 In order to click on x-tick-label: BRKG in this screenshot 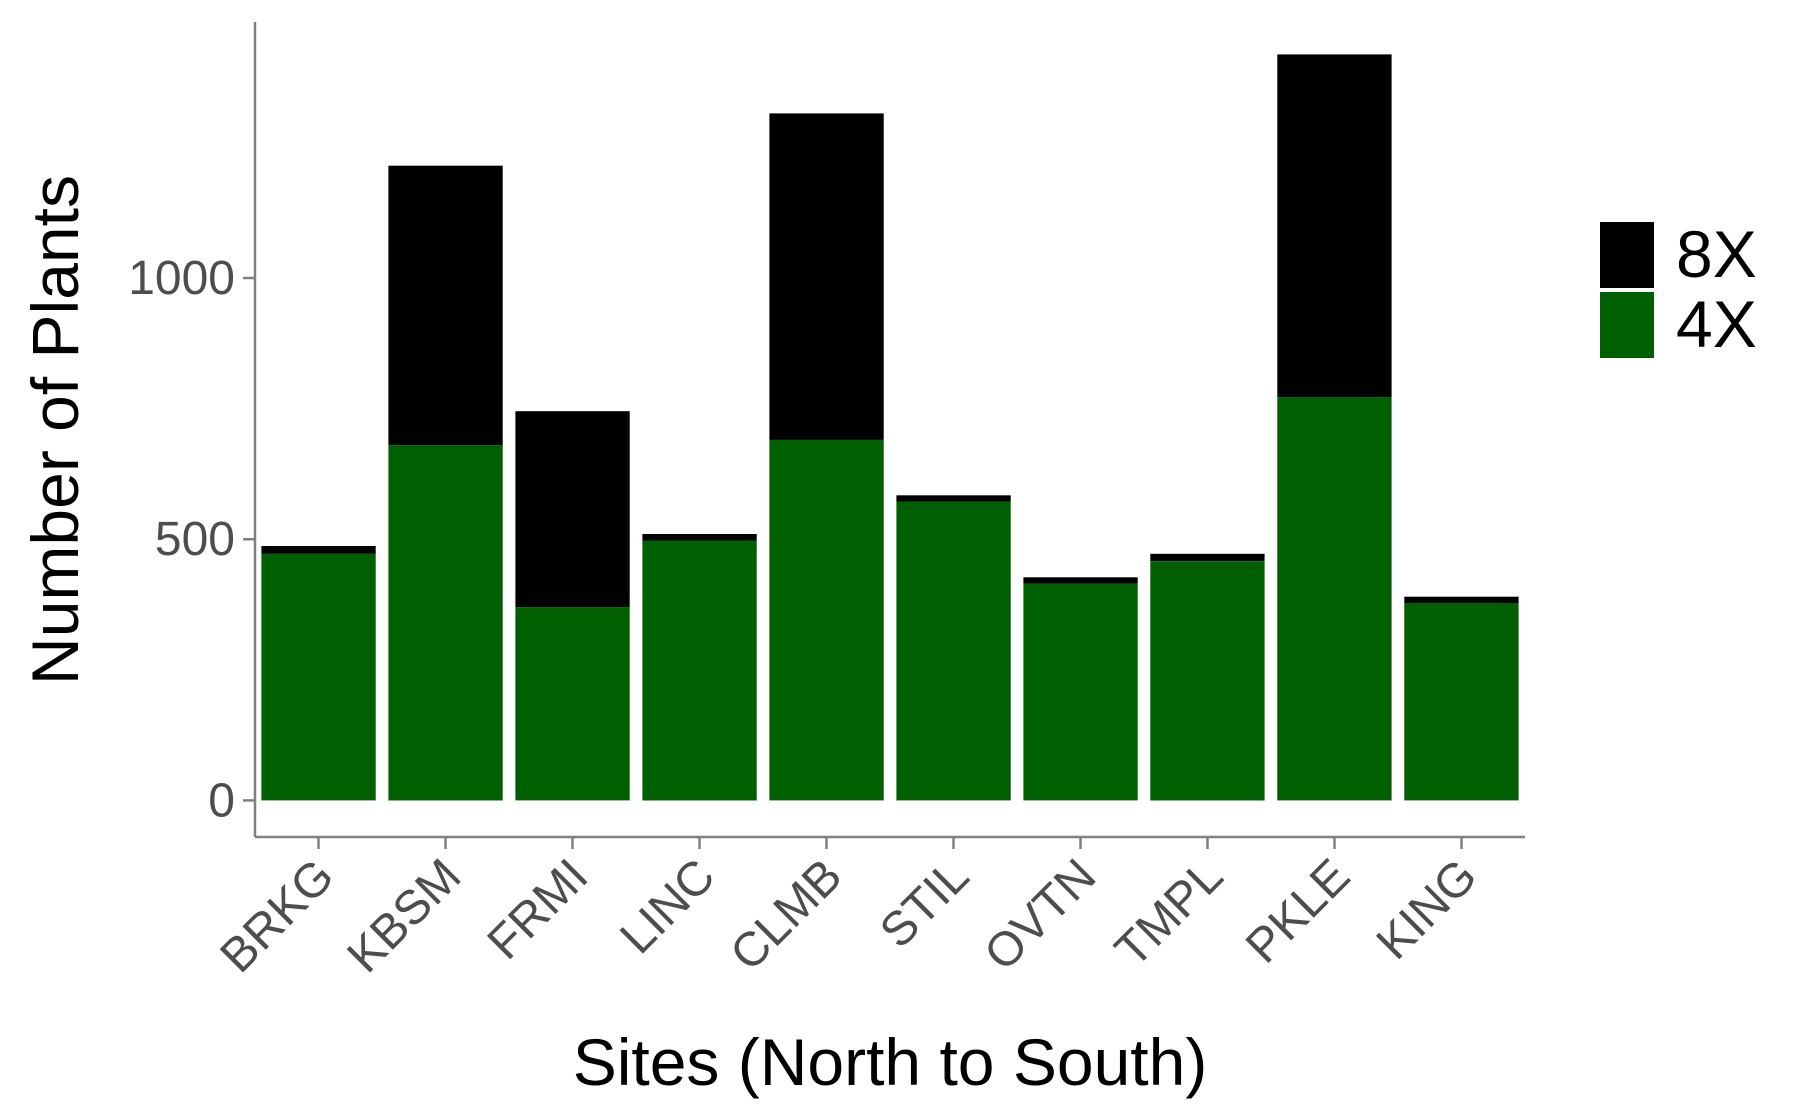, I will do `click(278, 916)`.